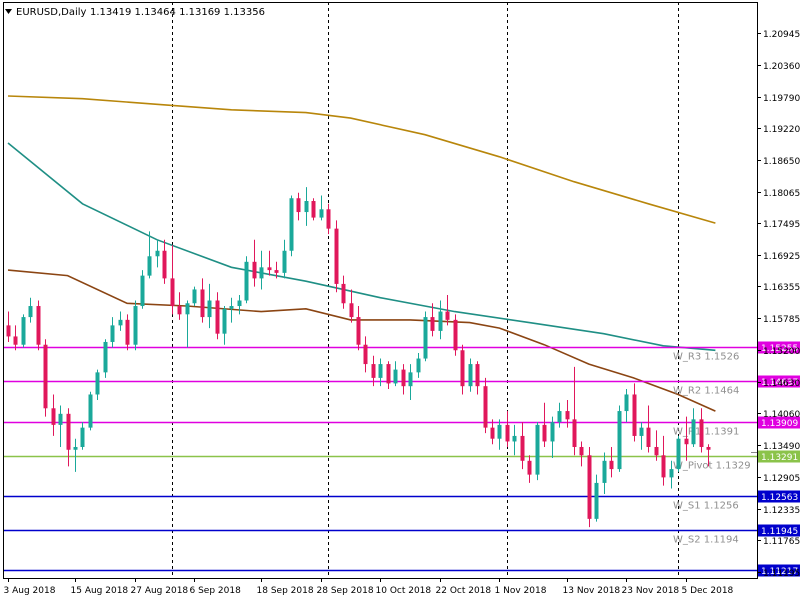 This screenshot has height=600, width=800. Describe the element at coordinates (781, 257) in the screenshot. I see `price-tick-label: 1.16925` at that location.